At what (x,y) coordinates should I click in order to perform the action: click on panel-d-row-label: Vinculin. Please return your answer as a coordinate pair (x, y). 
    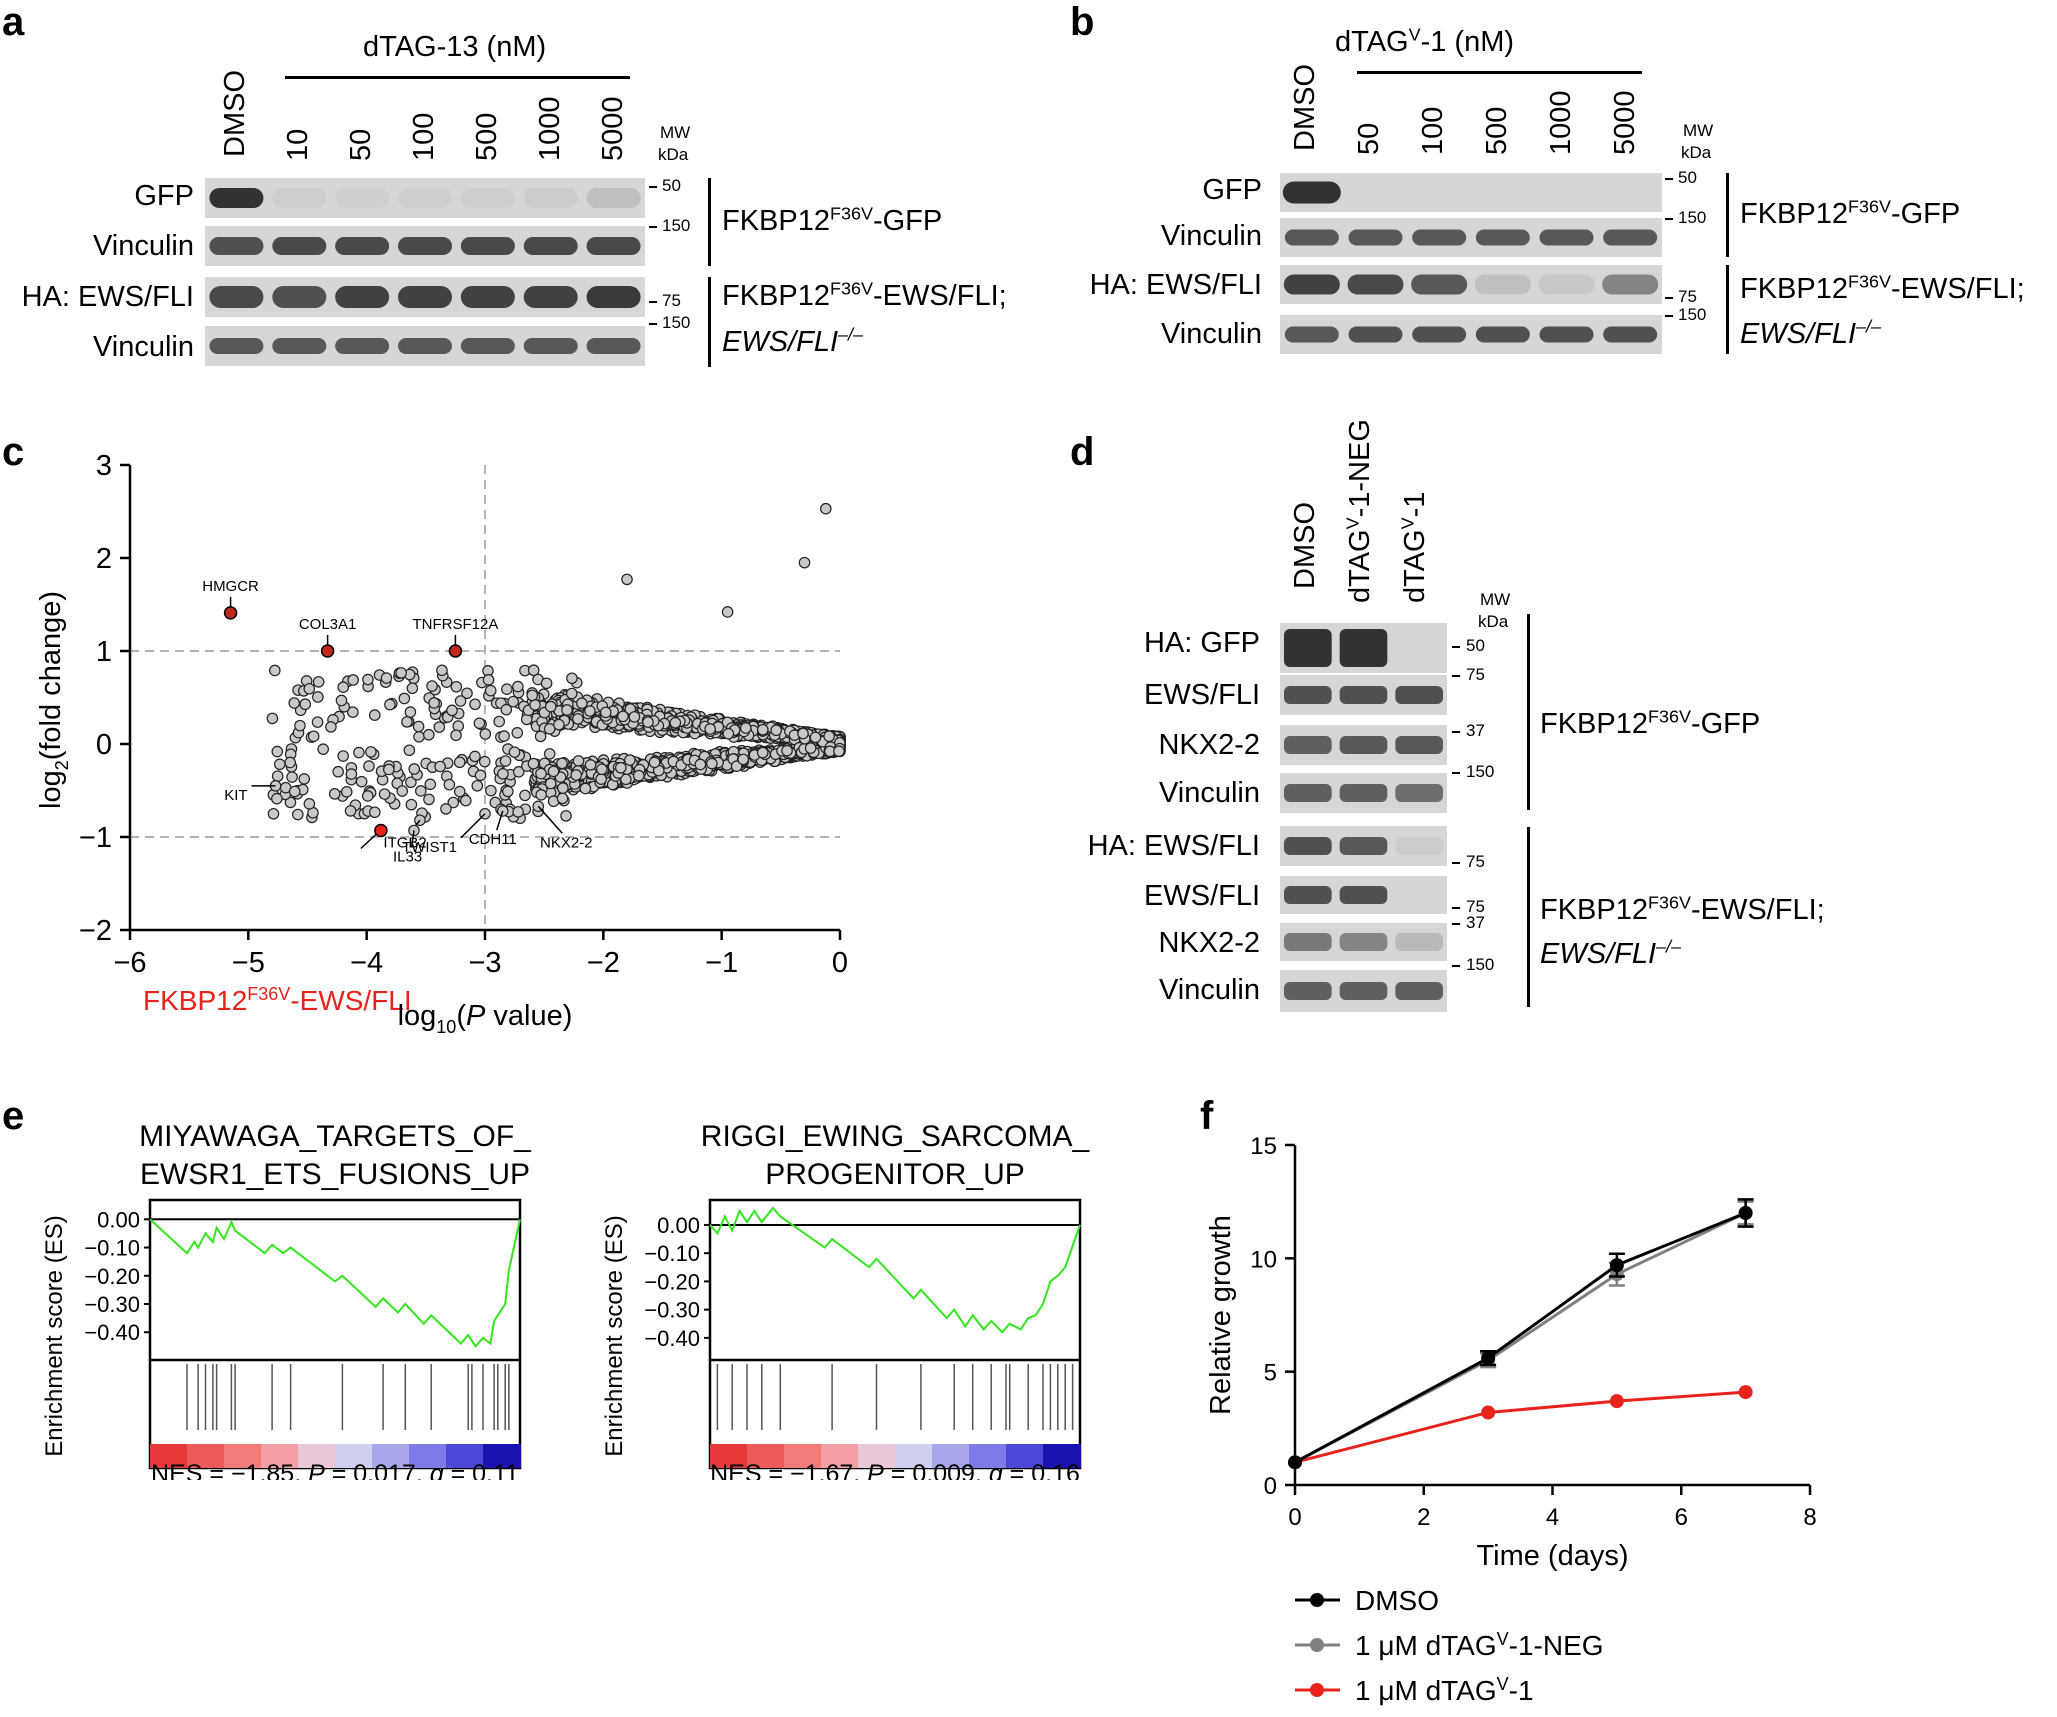
    Looking at the image, I should click on (1209, 793).